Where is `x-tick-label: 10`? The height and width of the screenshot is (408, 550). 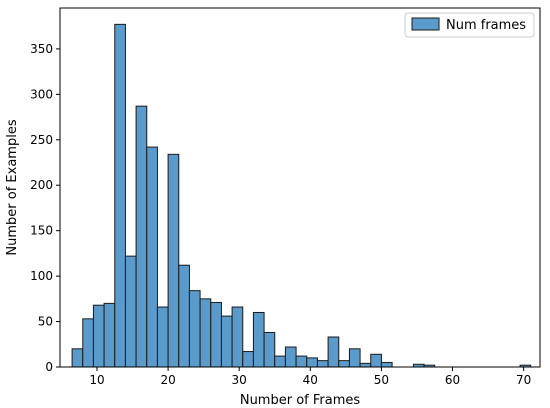 x-tick-label: 10 is located at coordinates (96, 380).